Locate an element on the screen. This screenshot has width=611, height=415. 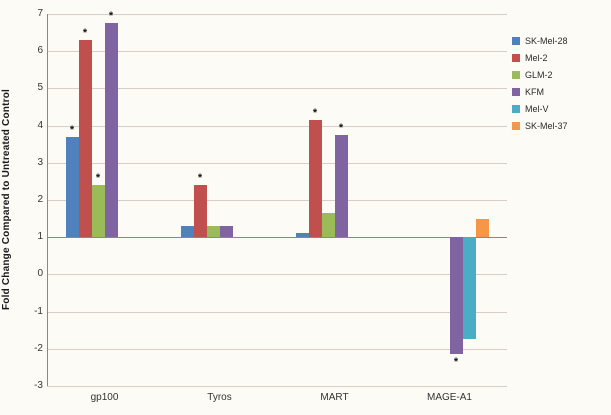
bar-KFM-MAGE-A1 is located at coordinates (456, 296).